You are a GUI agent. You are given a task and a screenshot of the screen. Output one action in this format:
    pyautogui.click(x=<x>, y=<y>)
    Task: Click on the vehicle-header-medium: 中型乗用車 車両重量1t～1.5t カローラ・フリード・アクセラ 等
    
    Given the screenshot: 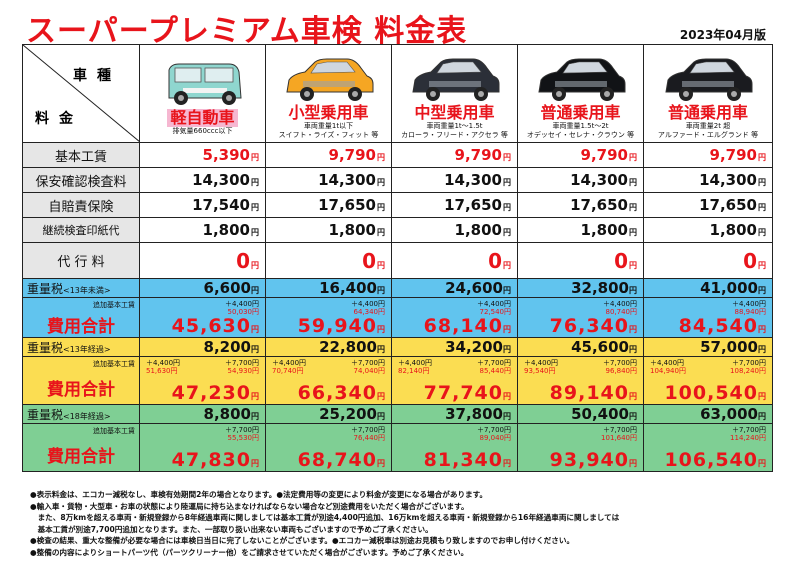 What is the action you would take?
    pyautogui.click(x=454, y=93)
    